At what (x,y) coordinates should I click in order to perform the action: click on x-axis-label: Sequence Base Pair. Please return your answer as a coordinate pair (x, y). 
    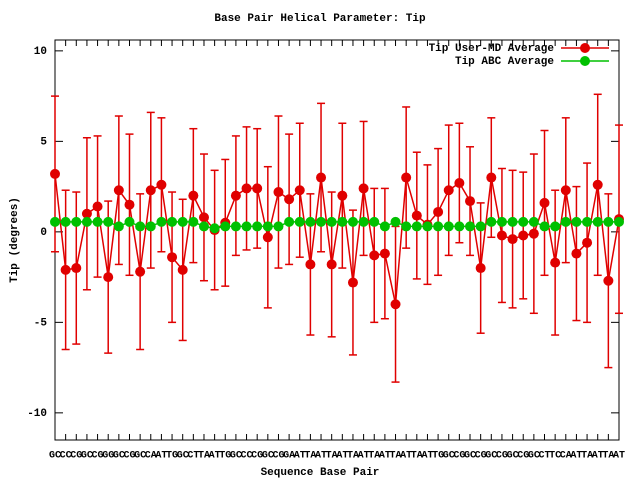
    Looking at the image, I should click on (320, 473).